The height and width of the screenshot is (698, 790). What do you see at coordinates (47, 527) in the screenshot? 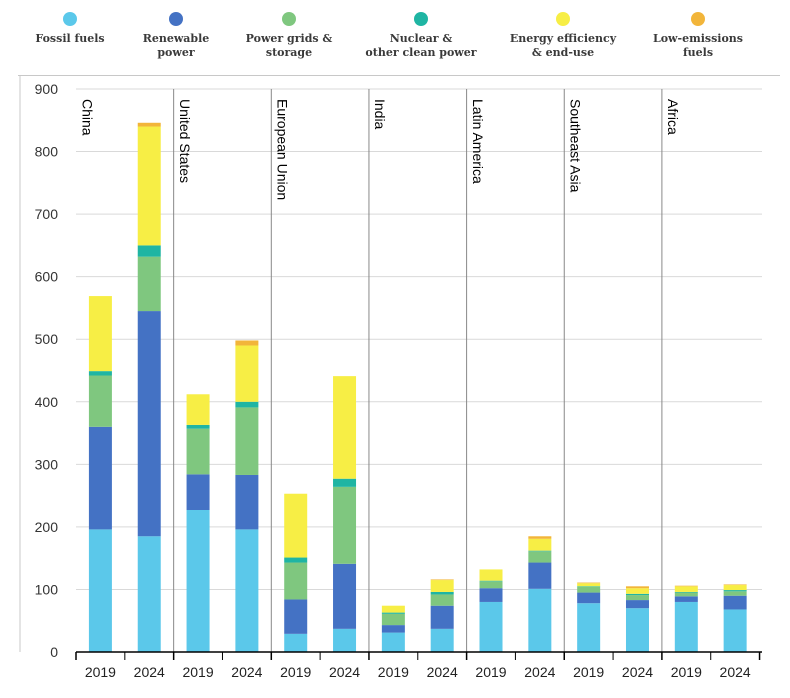
I see `y-tick-label: 200` at bounding box center [47, 527].